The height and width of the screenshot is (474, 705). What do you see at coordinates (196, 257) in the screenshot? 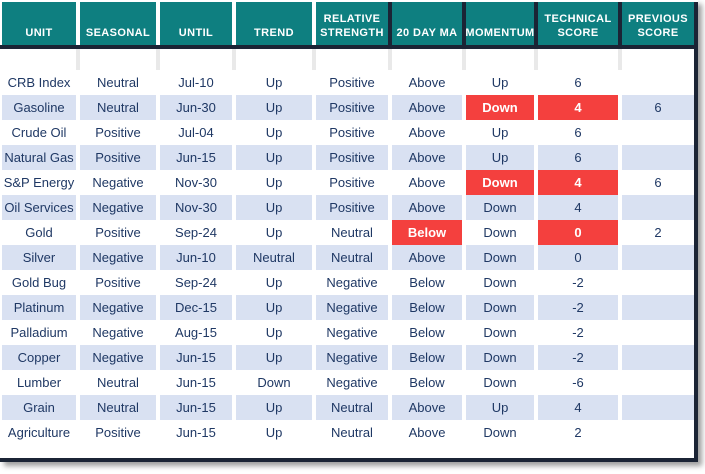
I see `cell: Jun-10` at bounding box center [196, 257].